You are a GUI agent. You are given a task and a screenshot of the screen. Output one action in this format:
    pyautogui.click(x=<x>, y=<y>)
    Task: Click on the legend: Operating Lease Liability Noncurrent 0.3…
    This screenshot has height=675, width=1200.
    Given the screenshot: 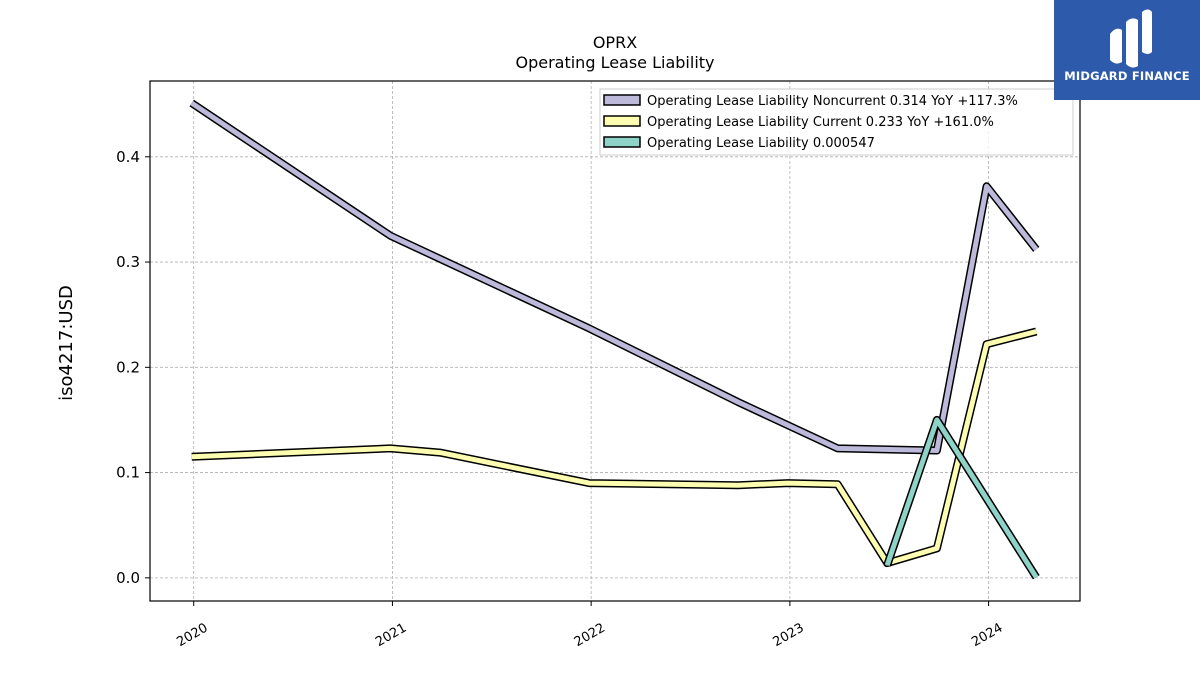 What is the action you would take?
    pyautogui.click(x=836, y=122)
    